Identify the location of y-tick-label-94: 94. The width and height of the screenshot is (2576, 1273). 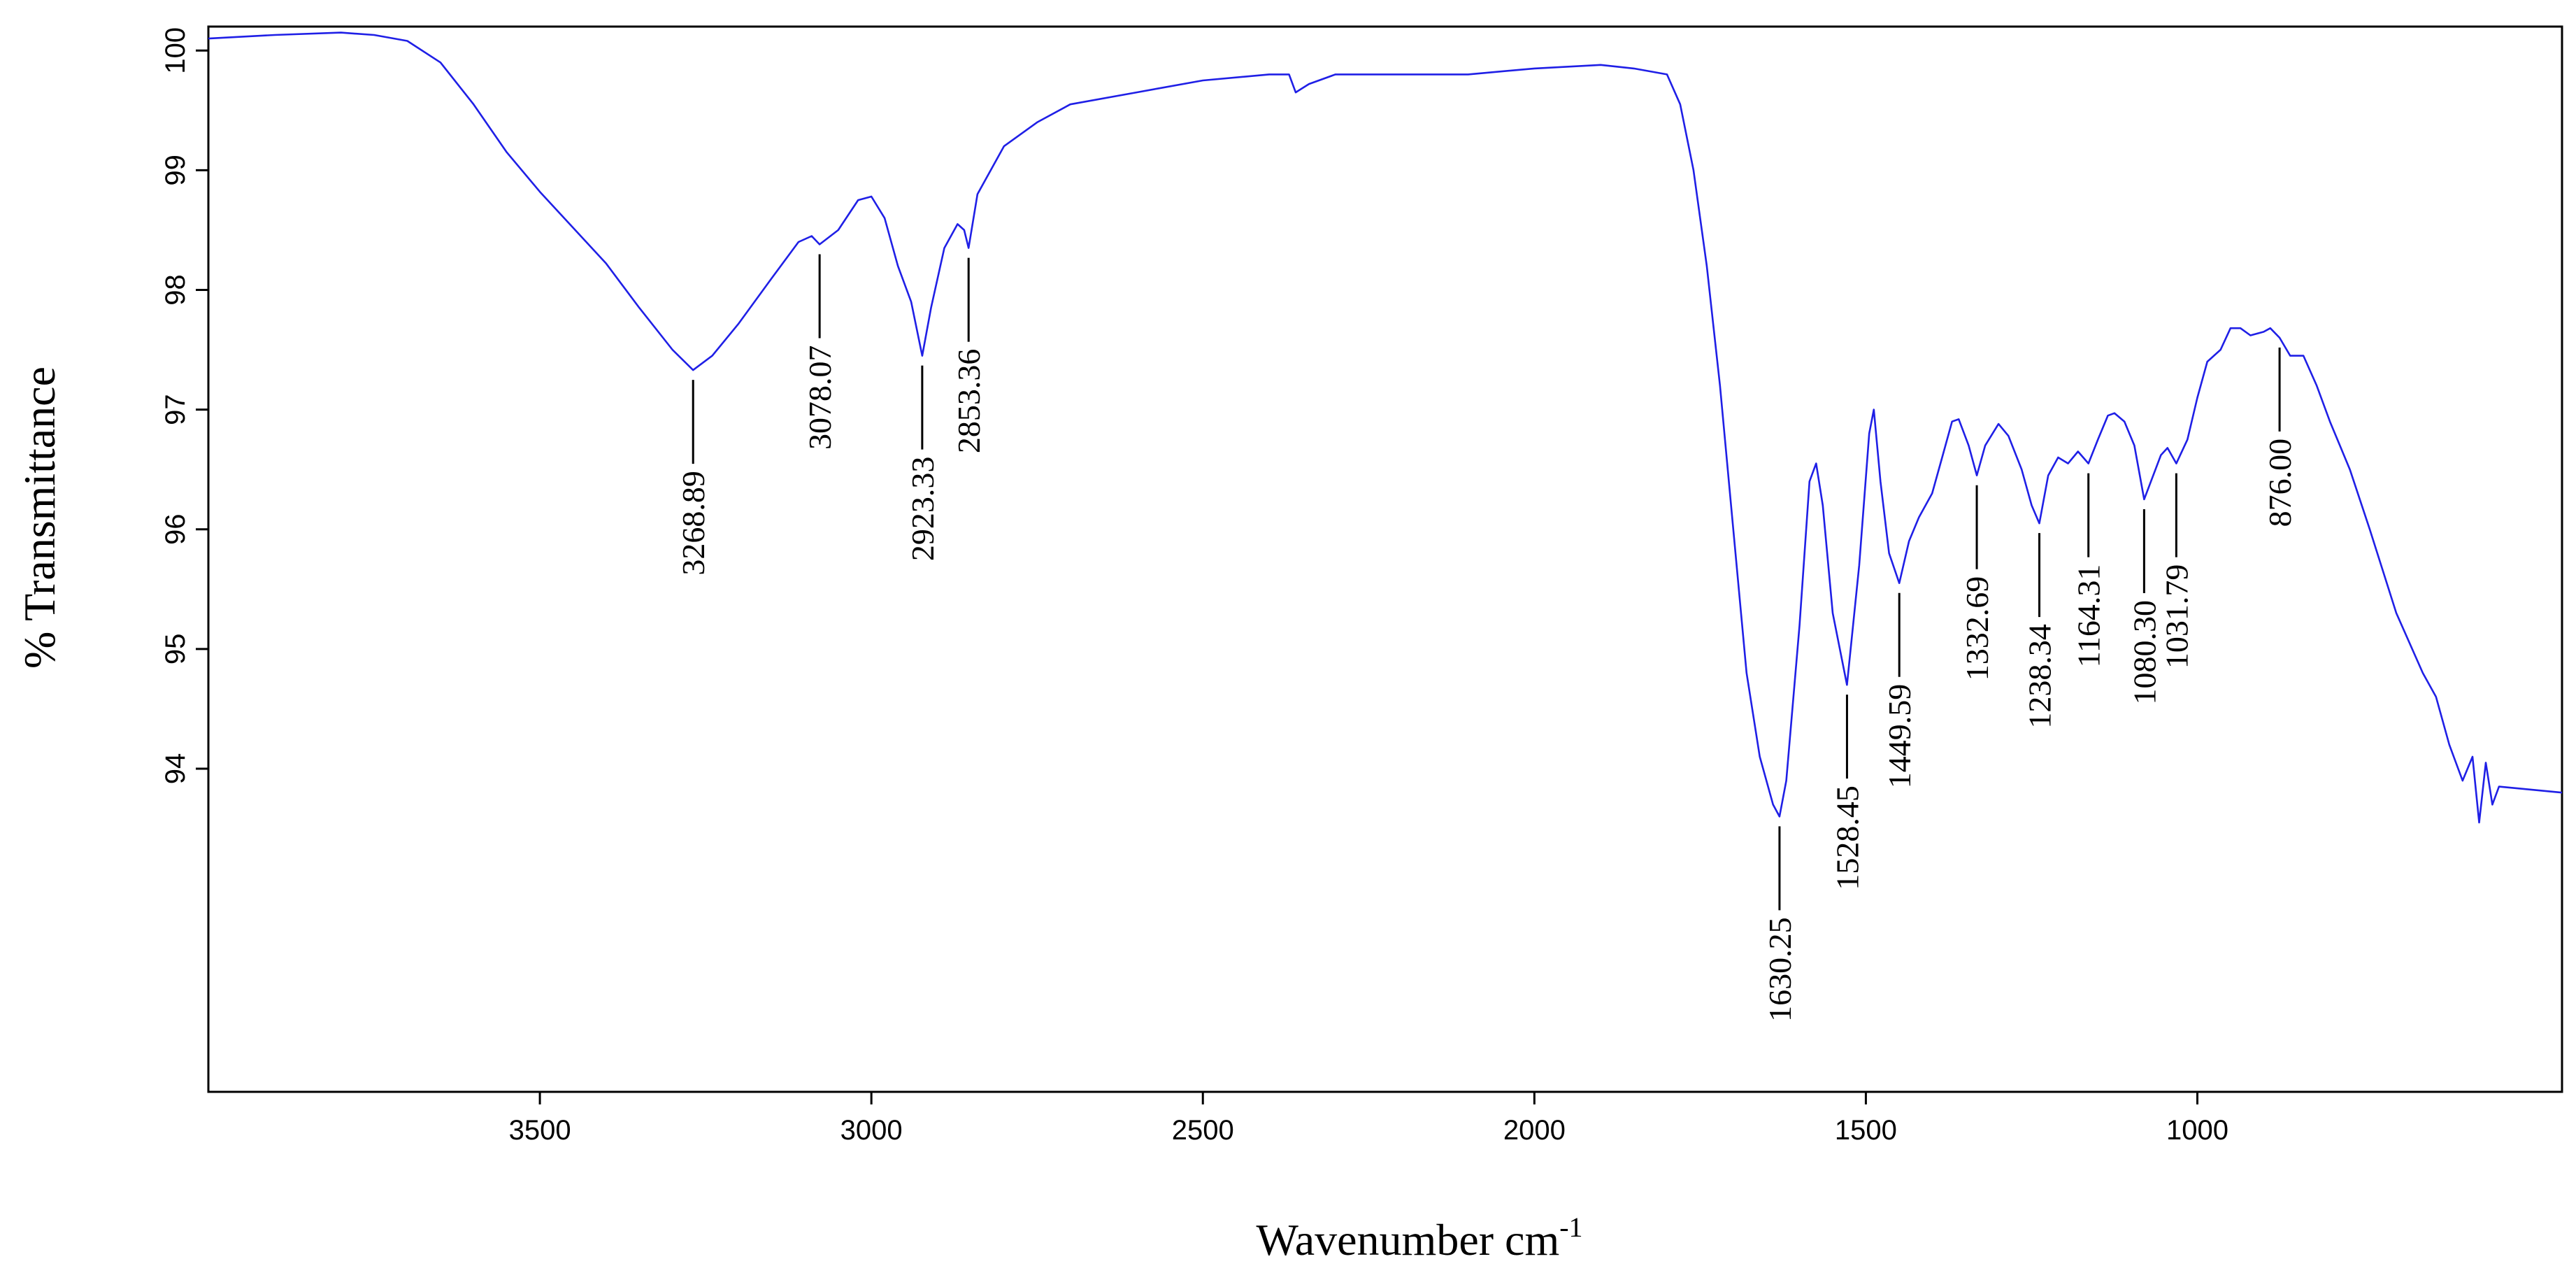
(175, 769).